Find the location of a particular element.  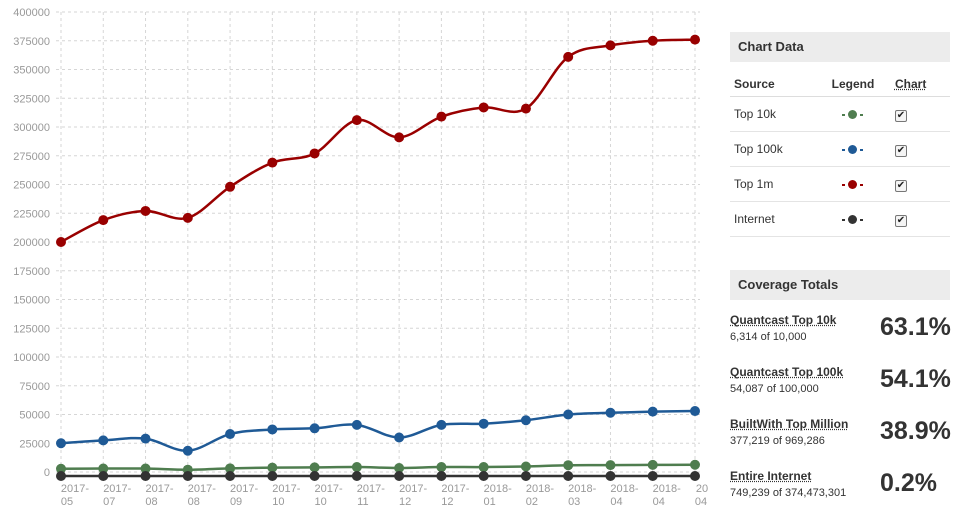

coverage-name-link: Quantcast Top 10k is located at coordinates (783, 320).